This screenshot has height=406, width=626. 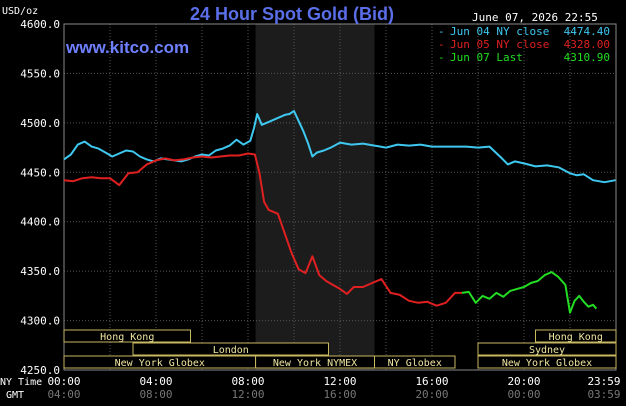 I want to click on x-tick-ny: 08:00, so click(x=247, y=381).